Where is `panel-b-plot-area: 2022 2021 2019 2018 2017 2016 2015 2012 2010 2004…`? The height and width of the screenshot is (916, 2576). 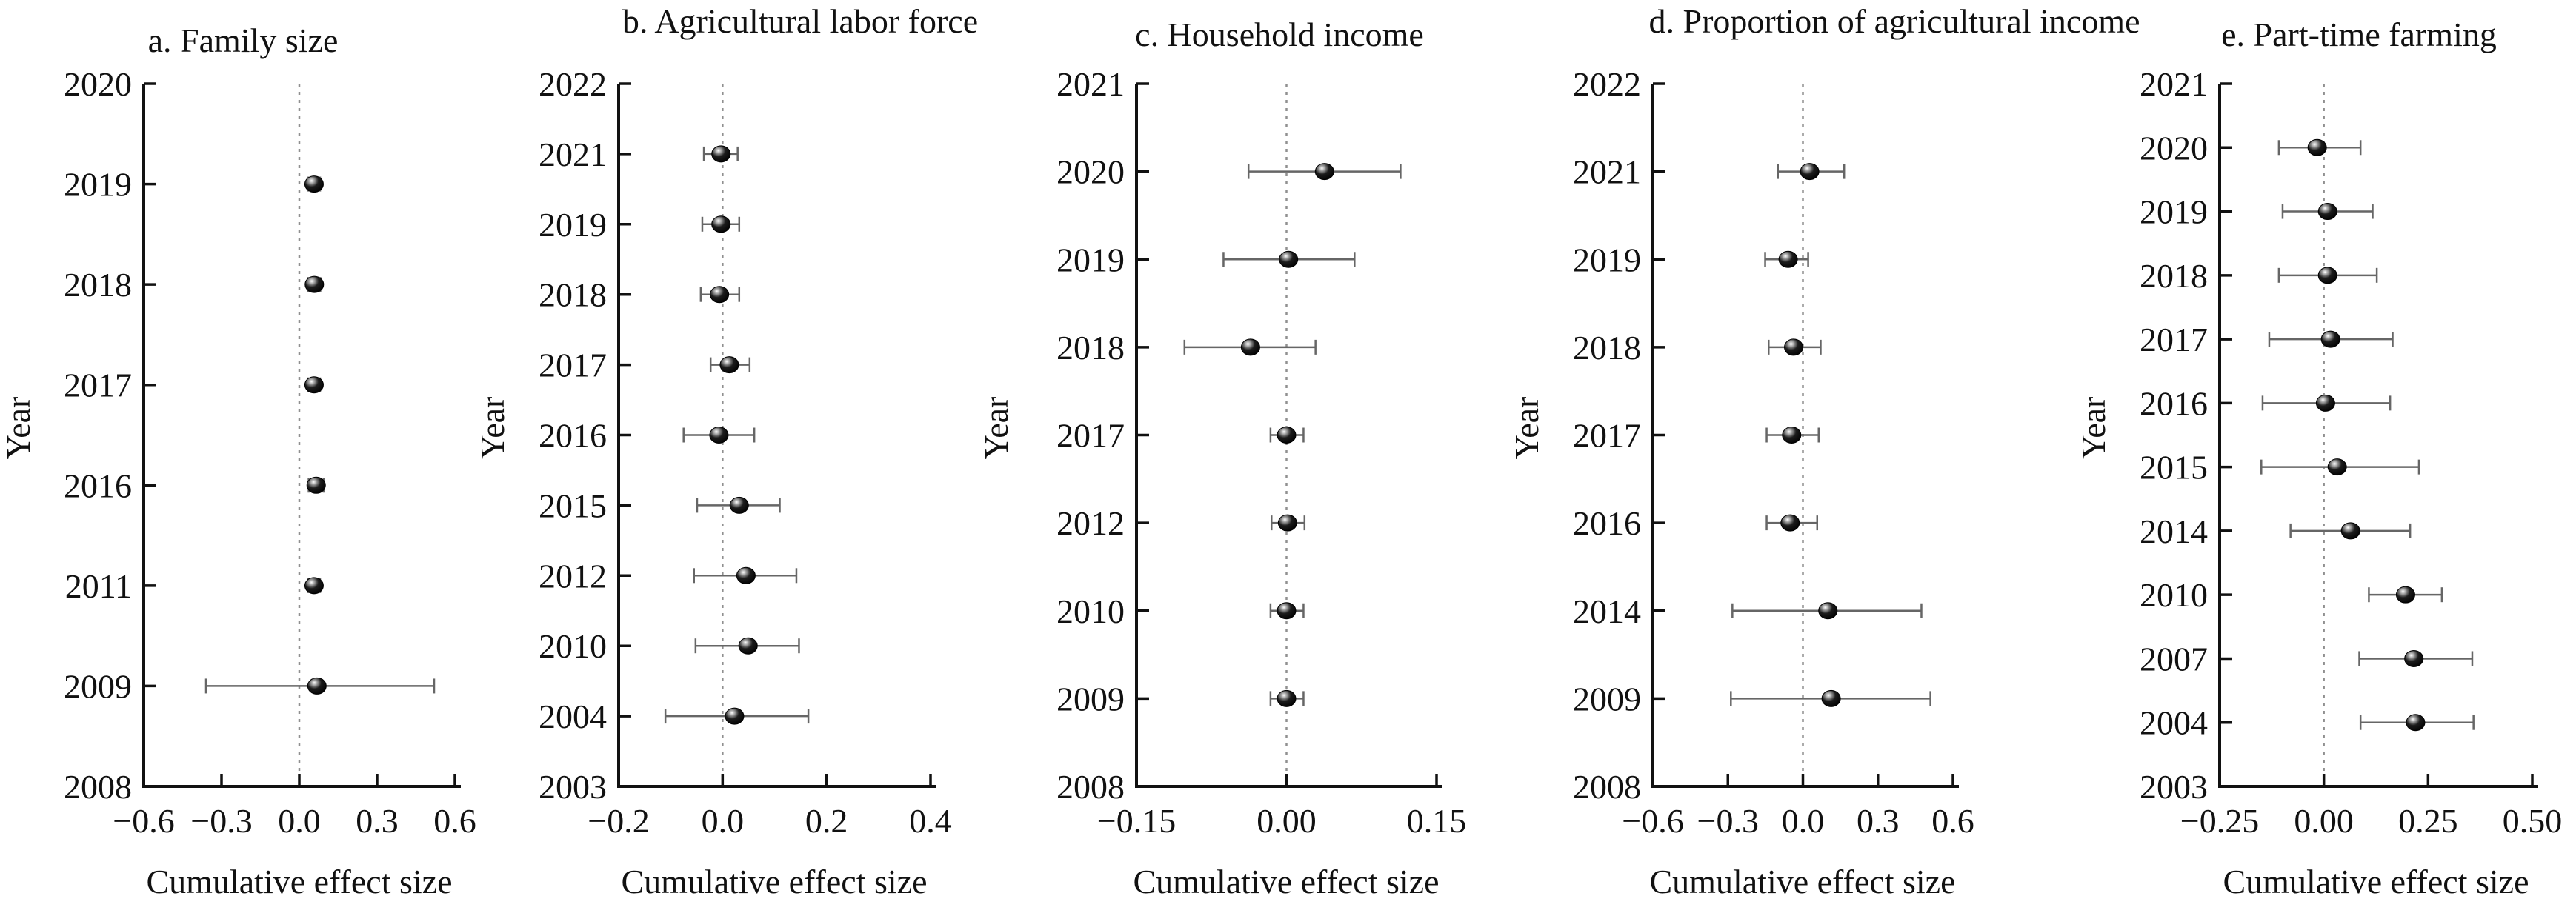 panel-b-plot-area: 2022 2021 2019 2018 2017 2016 2015 2012 2010 2004… is located at coordinates (745, 452).